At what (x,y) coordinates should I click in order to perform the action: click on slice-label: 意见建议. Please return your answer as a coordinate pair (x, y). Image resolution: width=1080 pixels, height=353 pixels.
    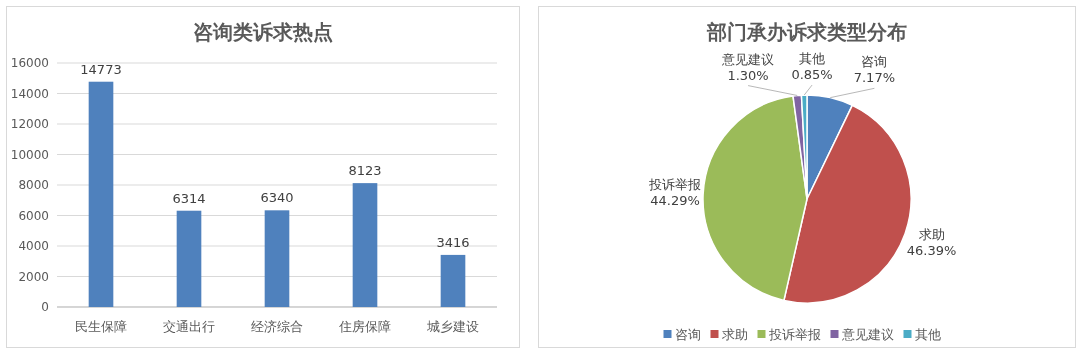
    Looking at the image, I should click on (748, 59).